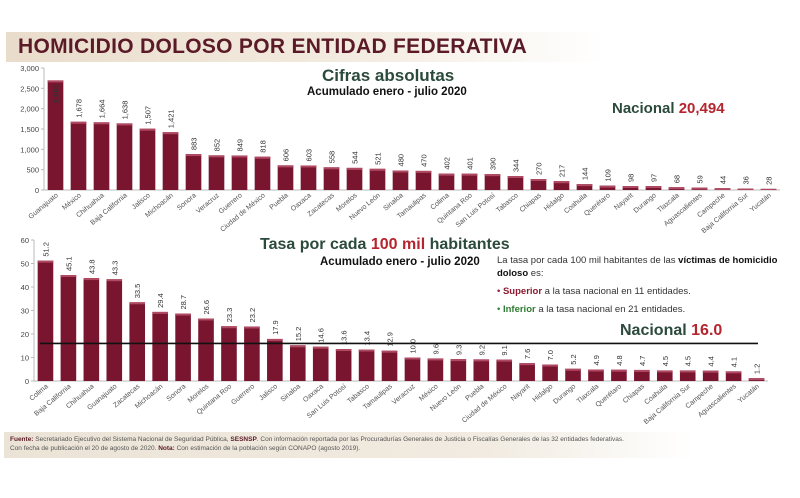 The image size is (800, 498). I want to click on abs-y-tick-label: 3,000, so click(29, 68).